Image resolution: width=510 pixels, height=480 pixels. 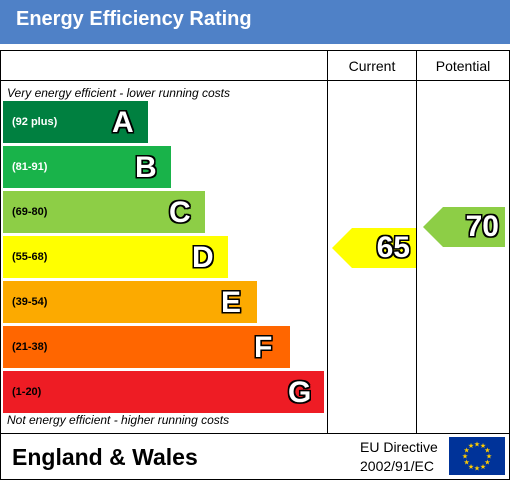 What do you see at coordinates (130, 302) in the screenshot?
I see `band-e: (39-54) E` at bounding box center [130, 302].